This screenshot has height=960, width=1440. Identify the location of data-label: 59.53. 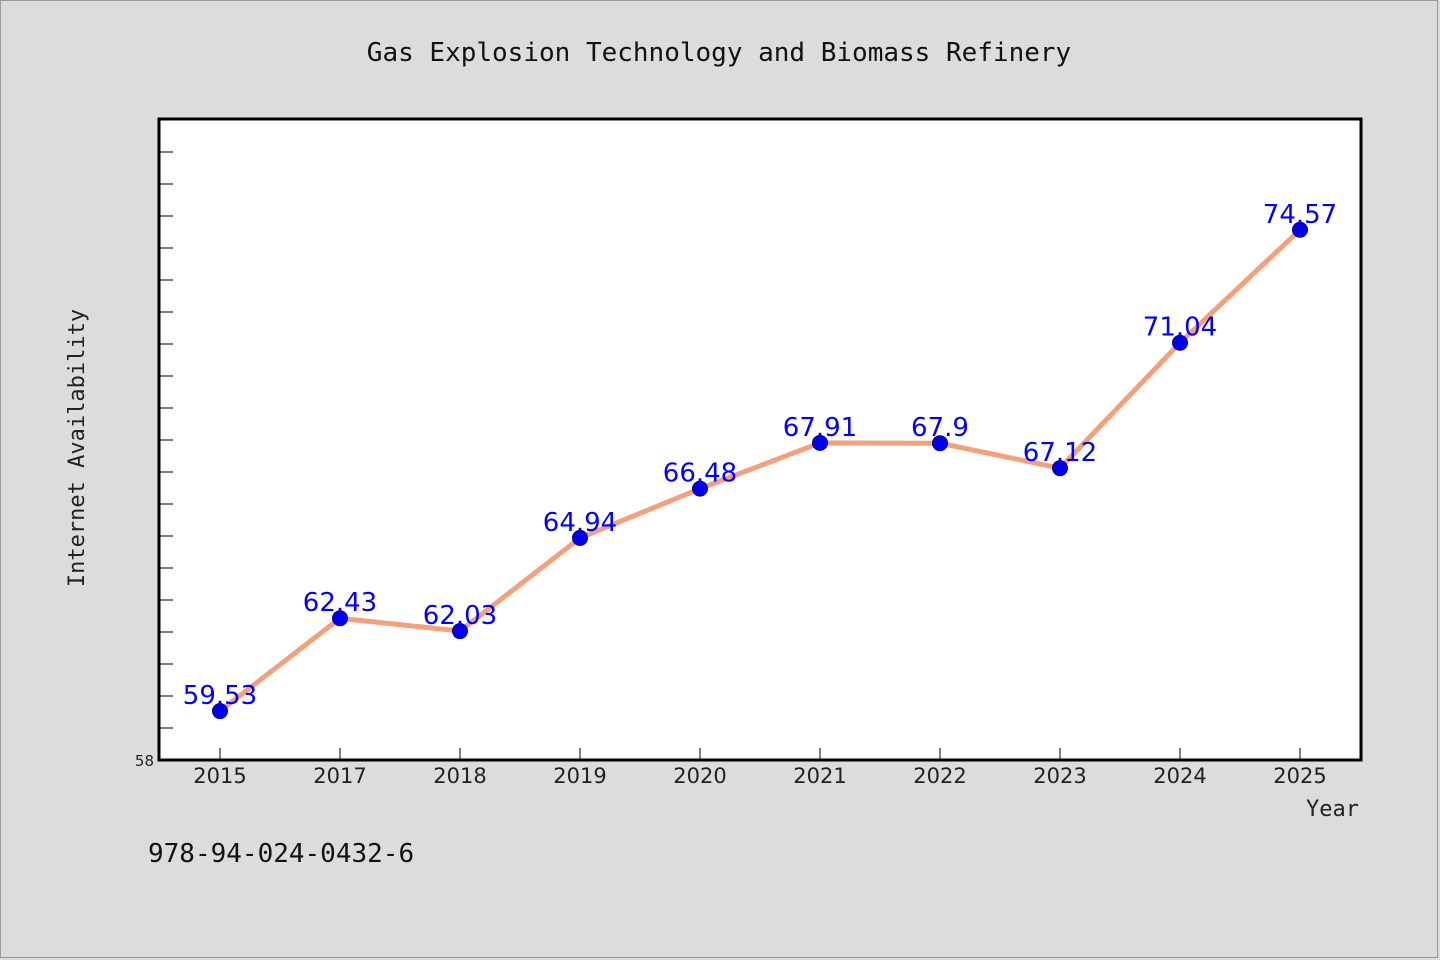
(220, 696).